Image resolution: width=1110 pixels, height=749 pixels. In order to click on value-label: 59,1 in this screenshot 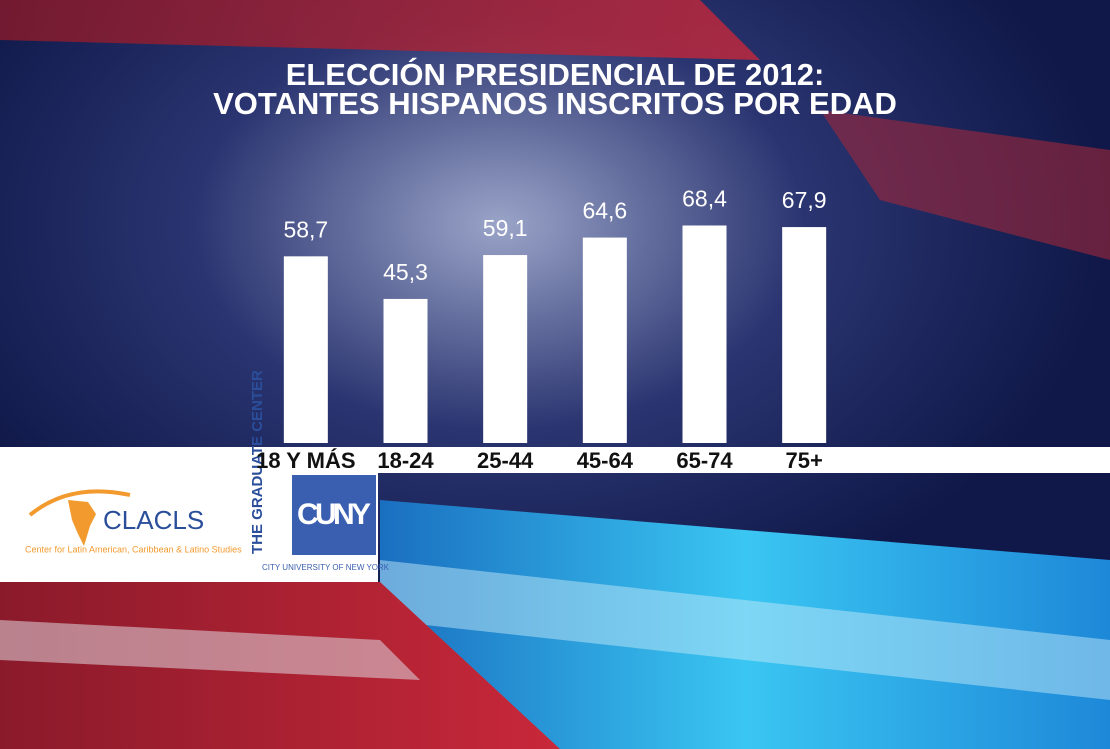, I will do `click(505, 228)`.